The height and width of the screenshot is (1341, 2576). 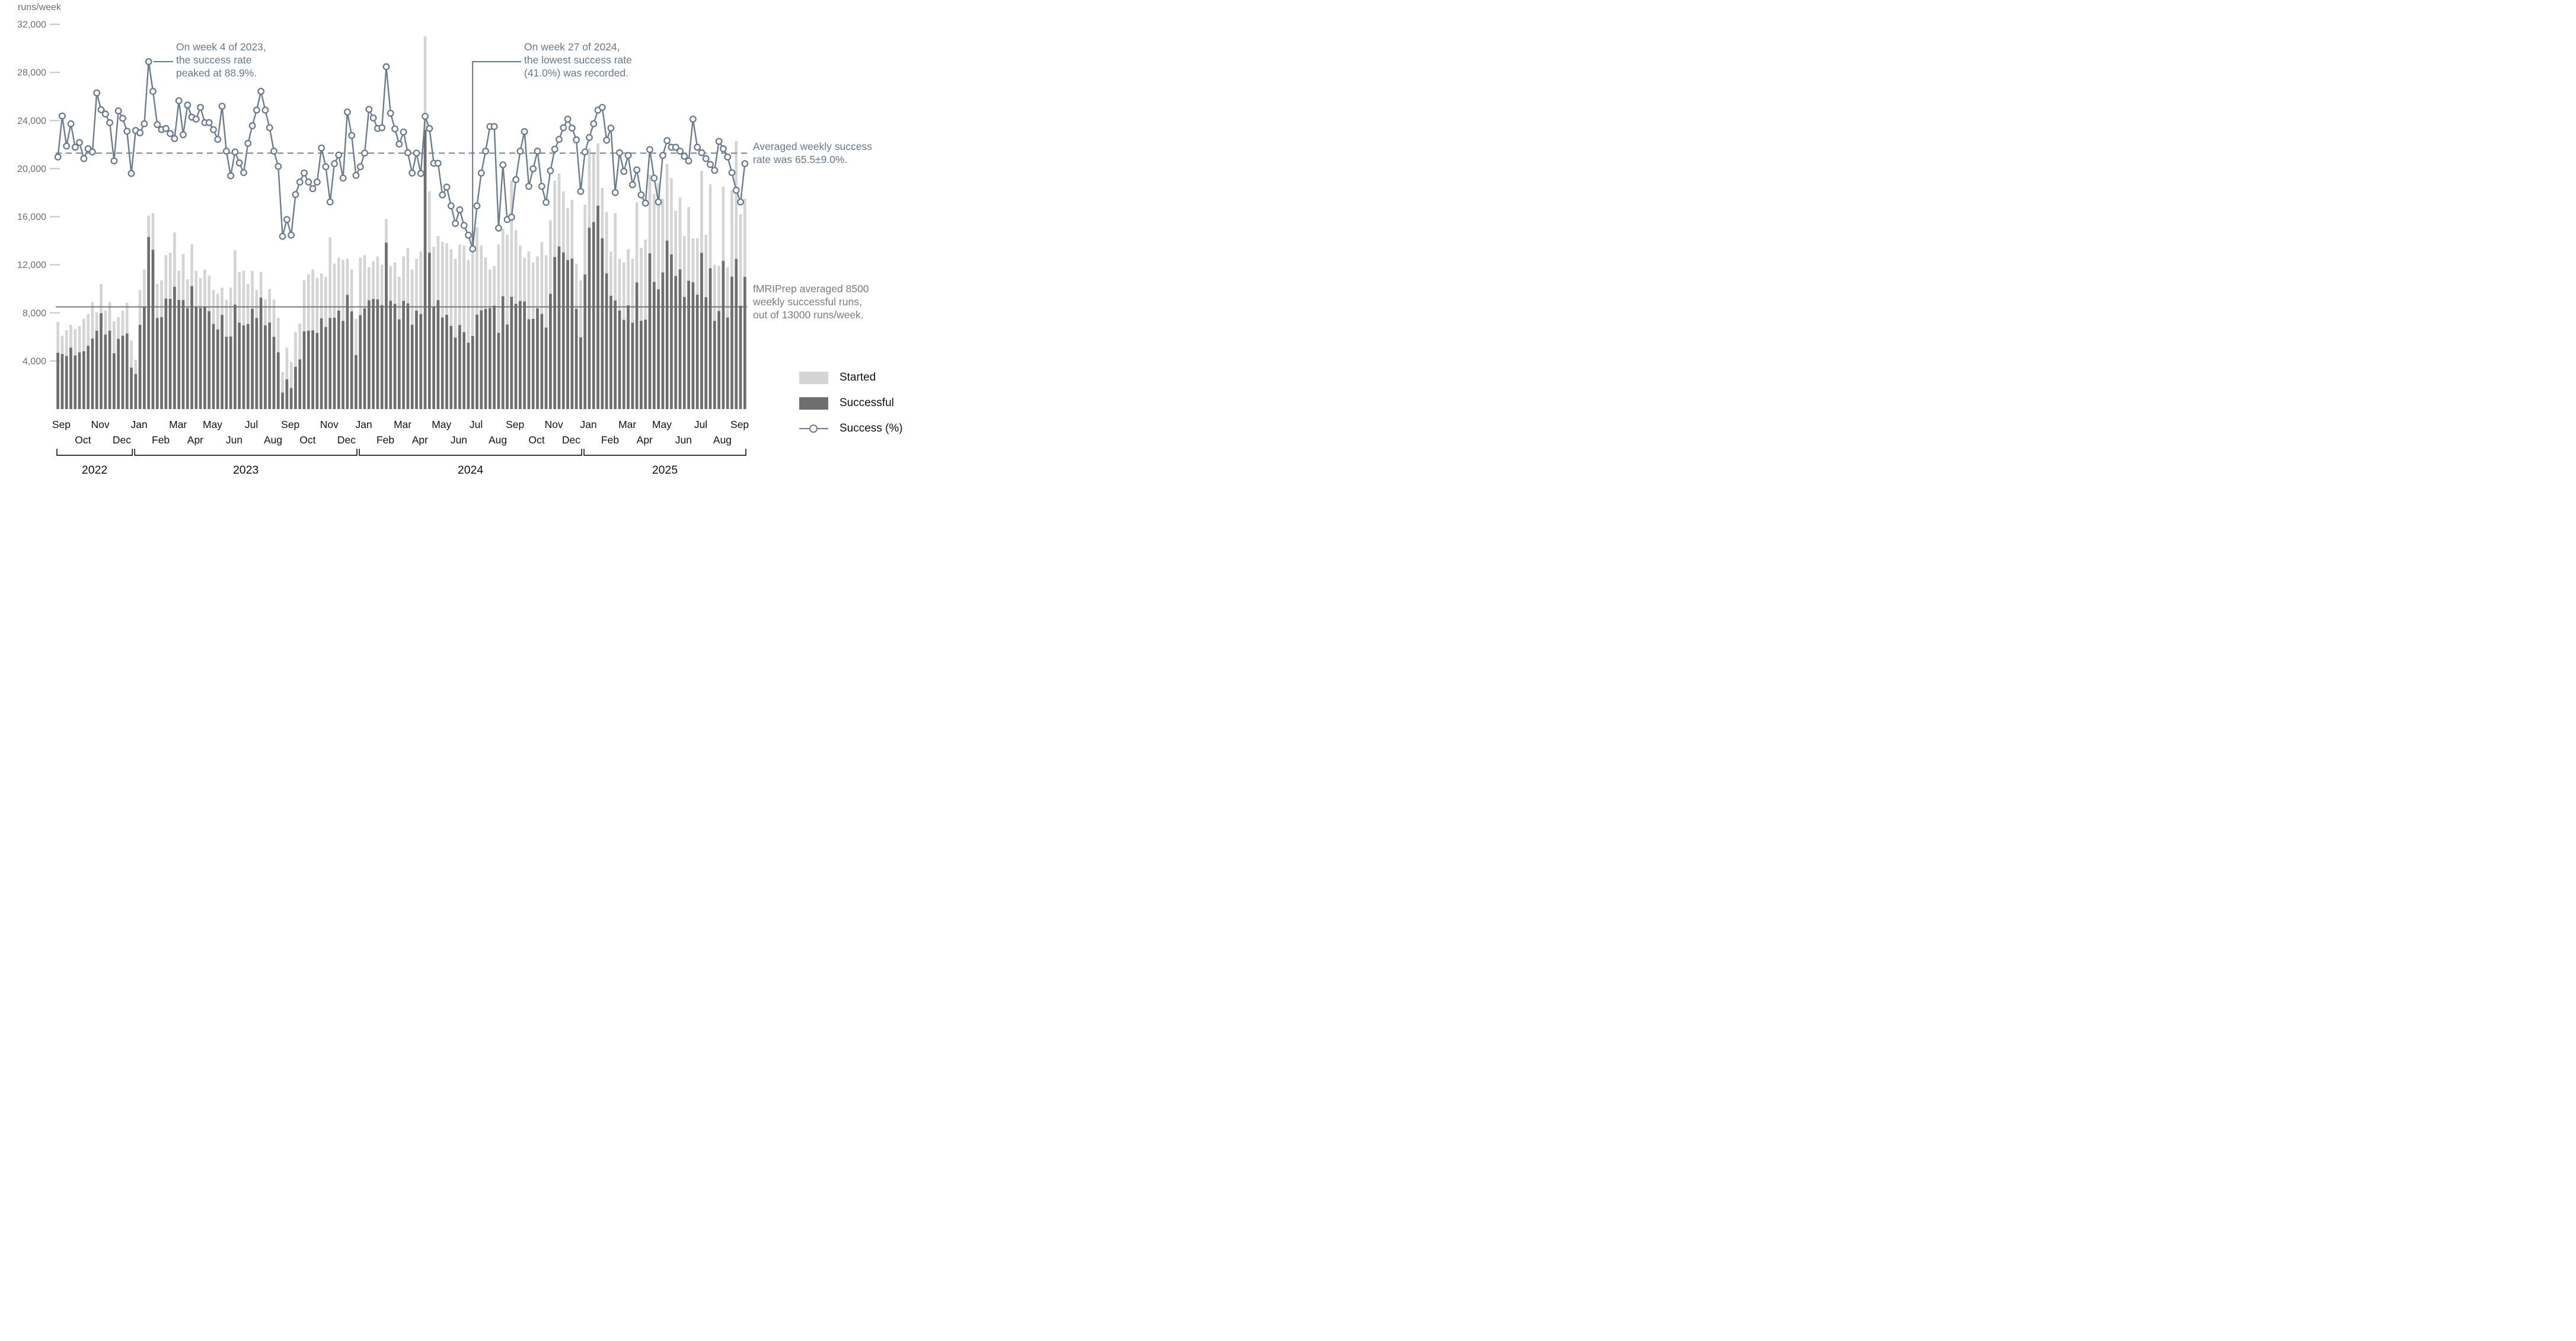 I want to click on year-bracket, so click(x=664, y=452).